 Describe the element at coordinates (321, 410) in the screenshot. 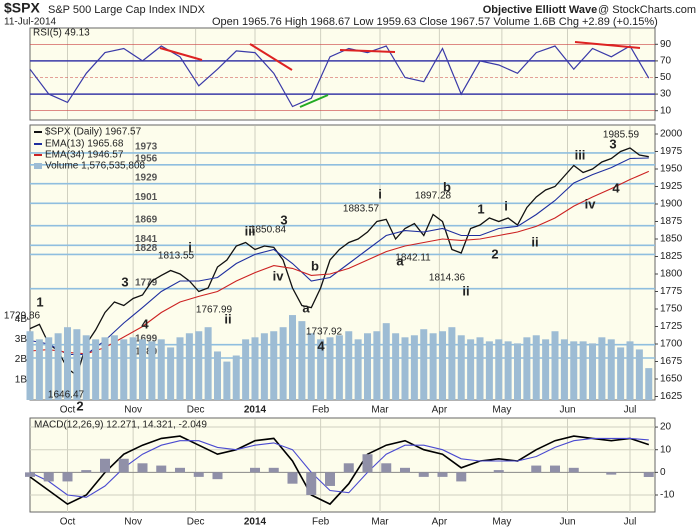

I see `x-tick-label: Feb` at that location.